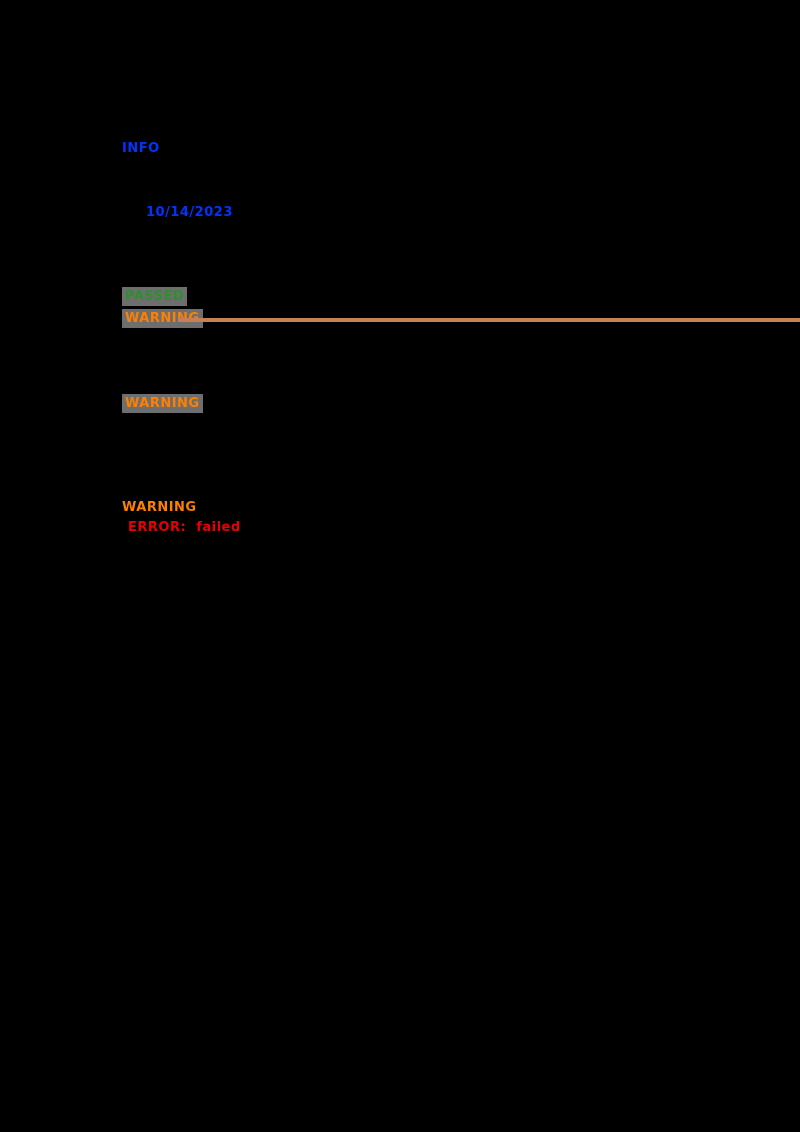  Describe the element at coordinates (189, 212) in the screenshot. I see `date-link: 10/14/2023` at that location.